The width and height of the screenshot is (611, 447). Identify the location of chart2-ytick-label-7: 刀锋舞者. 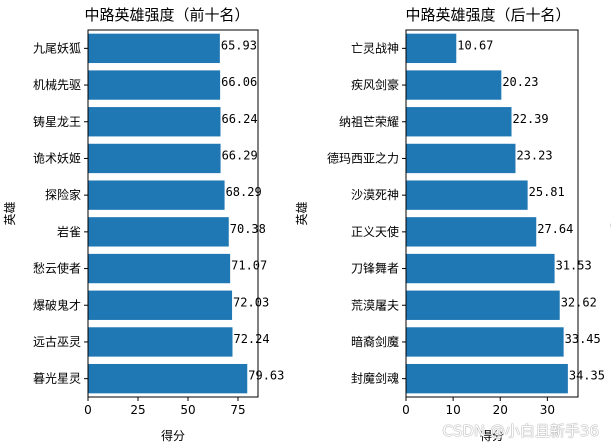
(375, 269).